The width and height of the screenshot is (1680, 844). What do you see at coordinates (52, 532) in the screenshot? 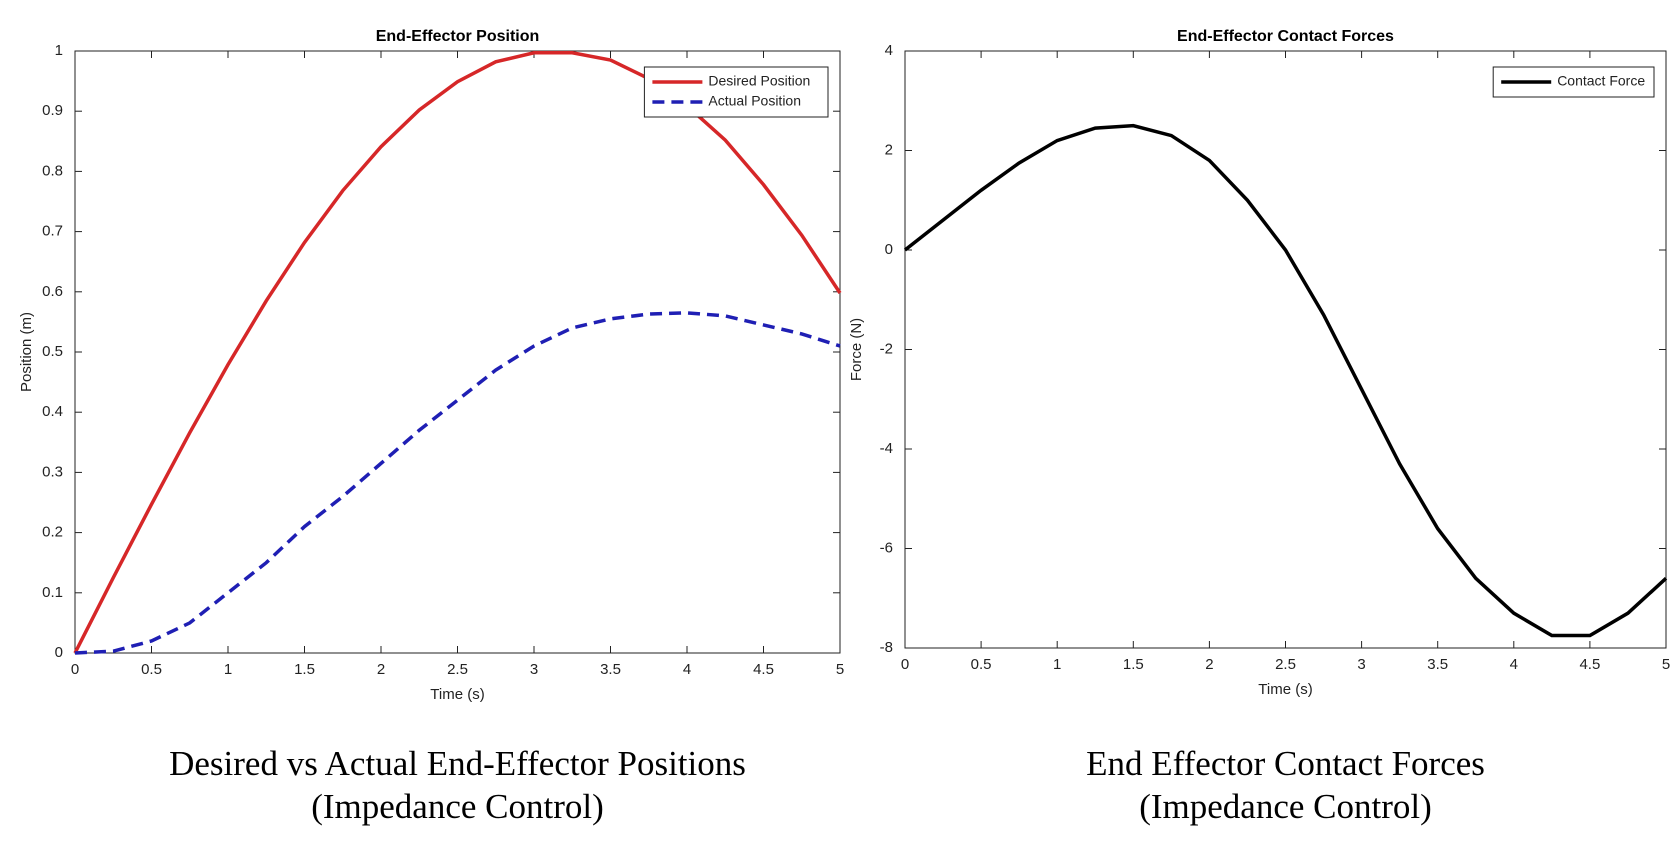
I see `y-tick-label: 0.2` at bounding box center [52, 532].